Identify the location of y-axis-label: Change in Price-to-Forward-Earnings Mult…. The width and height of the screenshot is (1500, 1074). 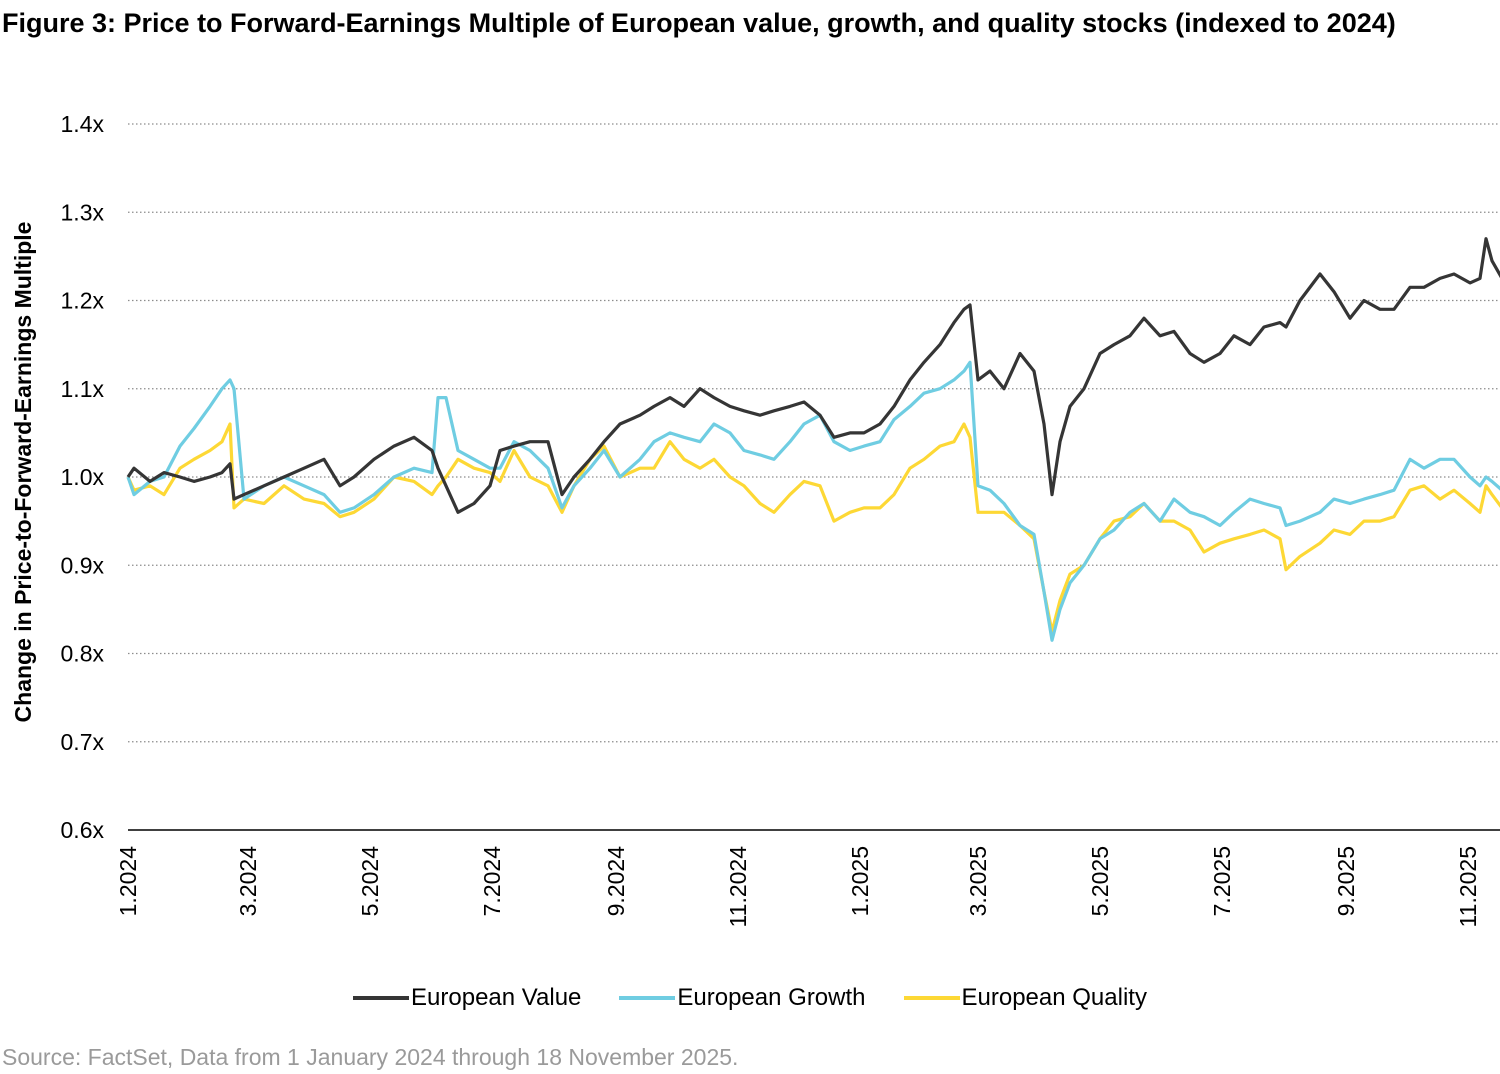
(23, 472).